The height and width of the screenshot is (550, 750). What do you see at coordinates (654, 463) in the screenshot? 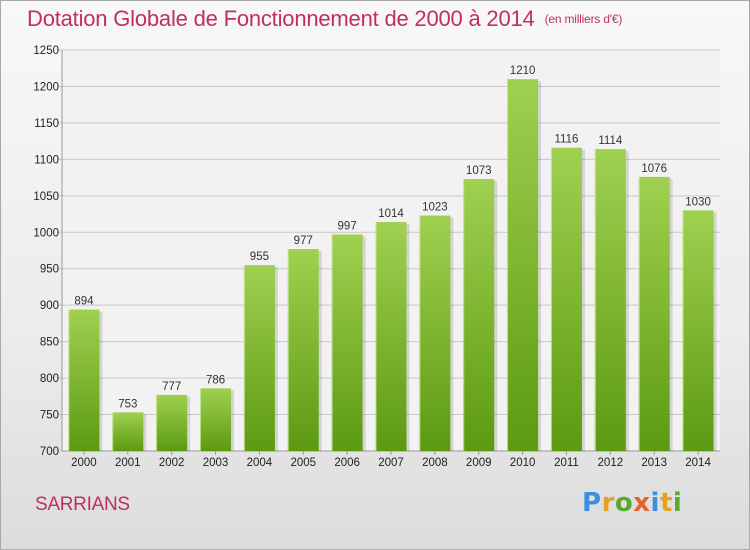
I see `x-tick-label: 2013` at bounding box center [654, 463].